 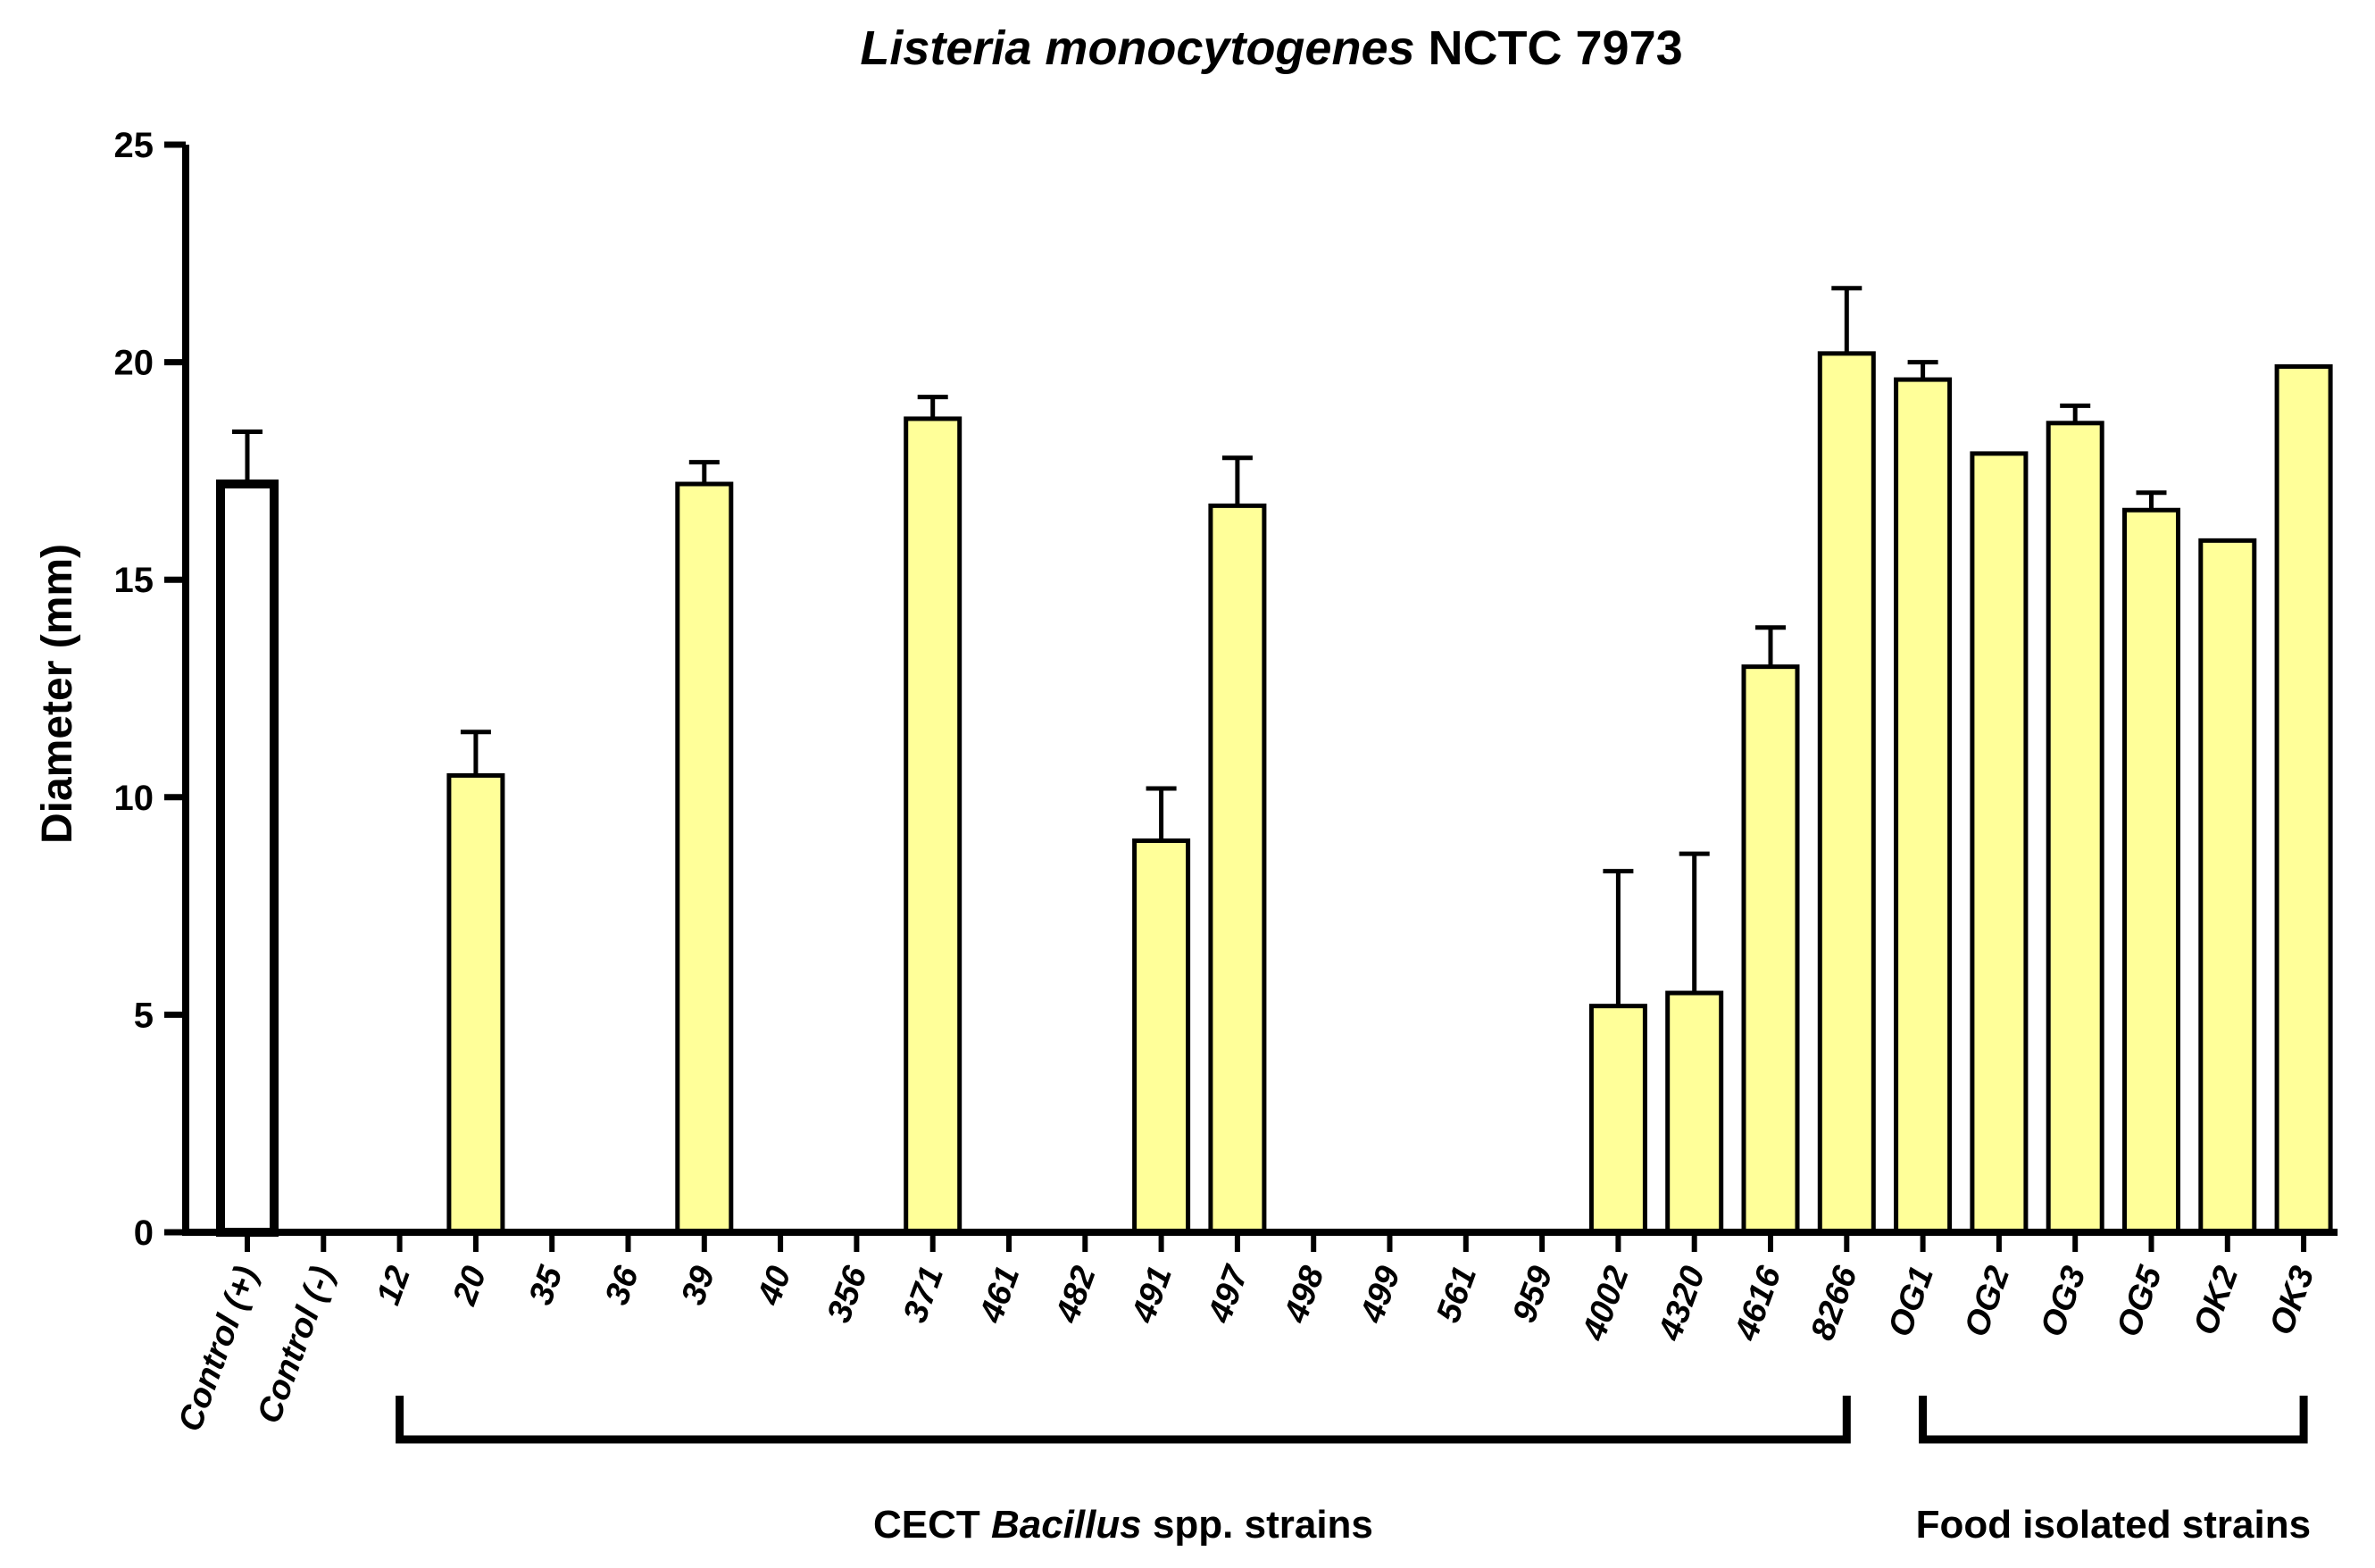 What do you see at coordinates (1759, 1304) in the screenshot?
I see `x-tick-label-4616: 4616` at bounding box center [1759, 1304].